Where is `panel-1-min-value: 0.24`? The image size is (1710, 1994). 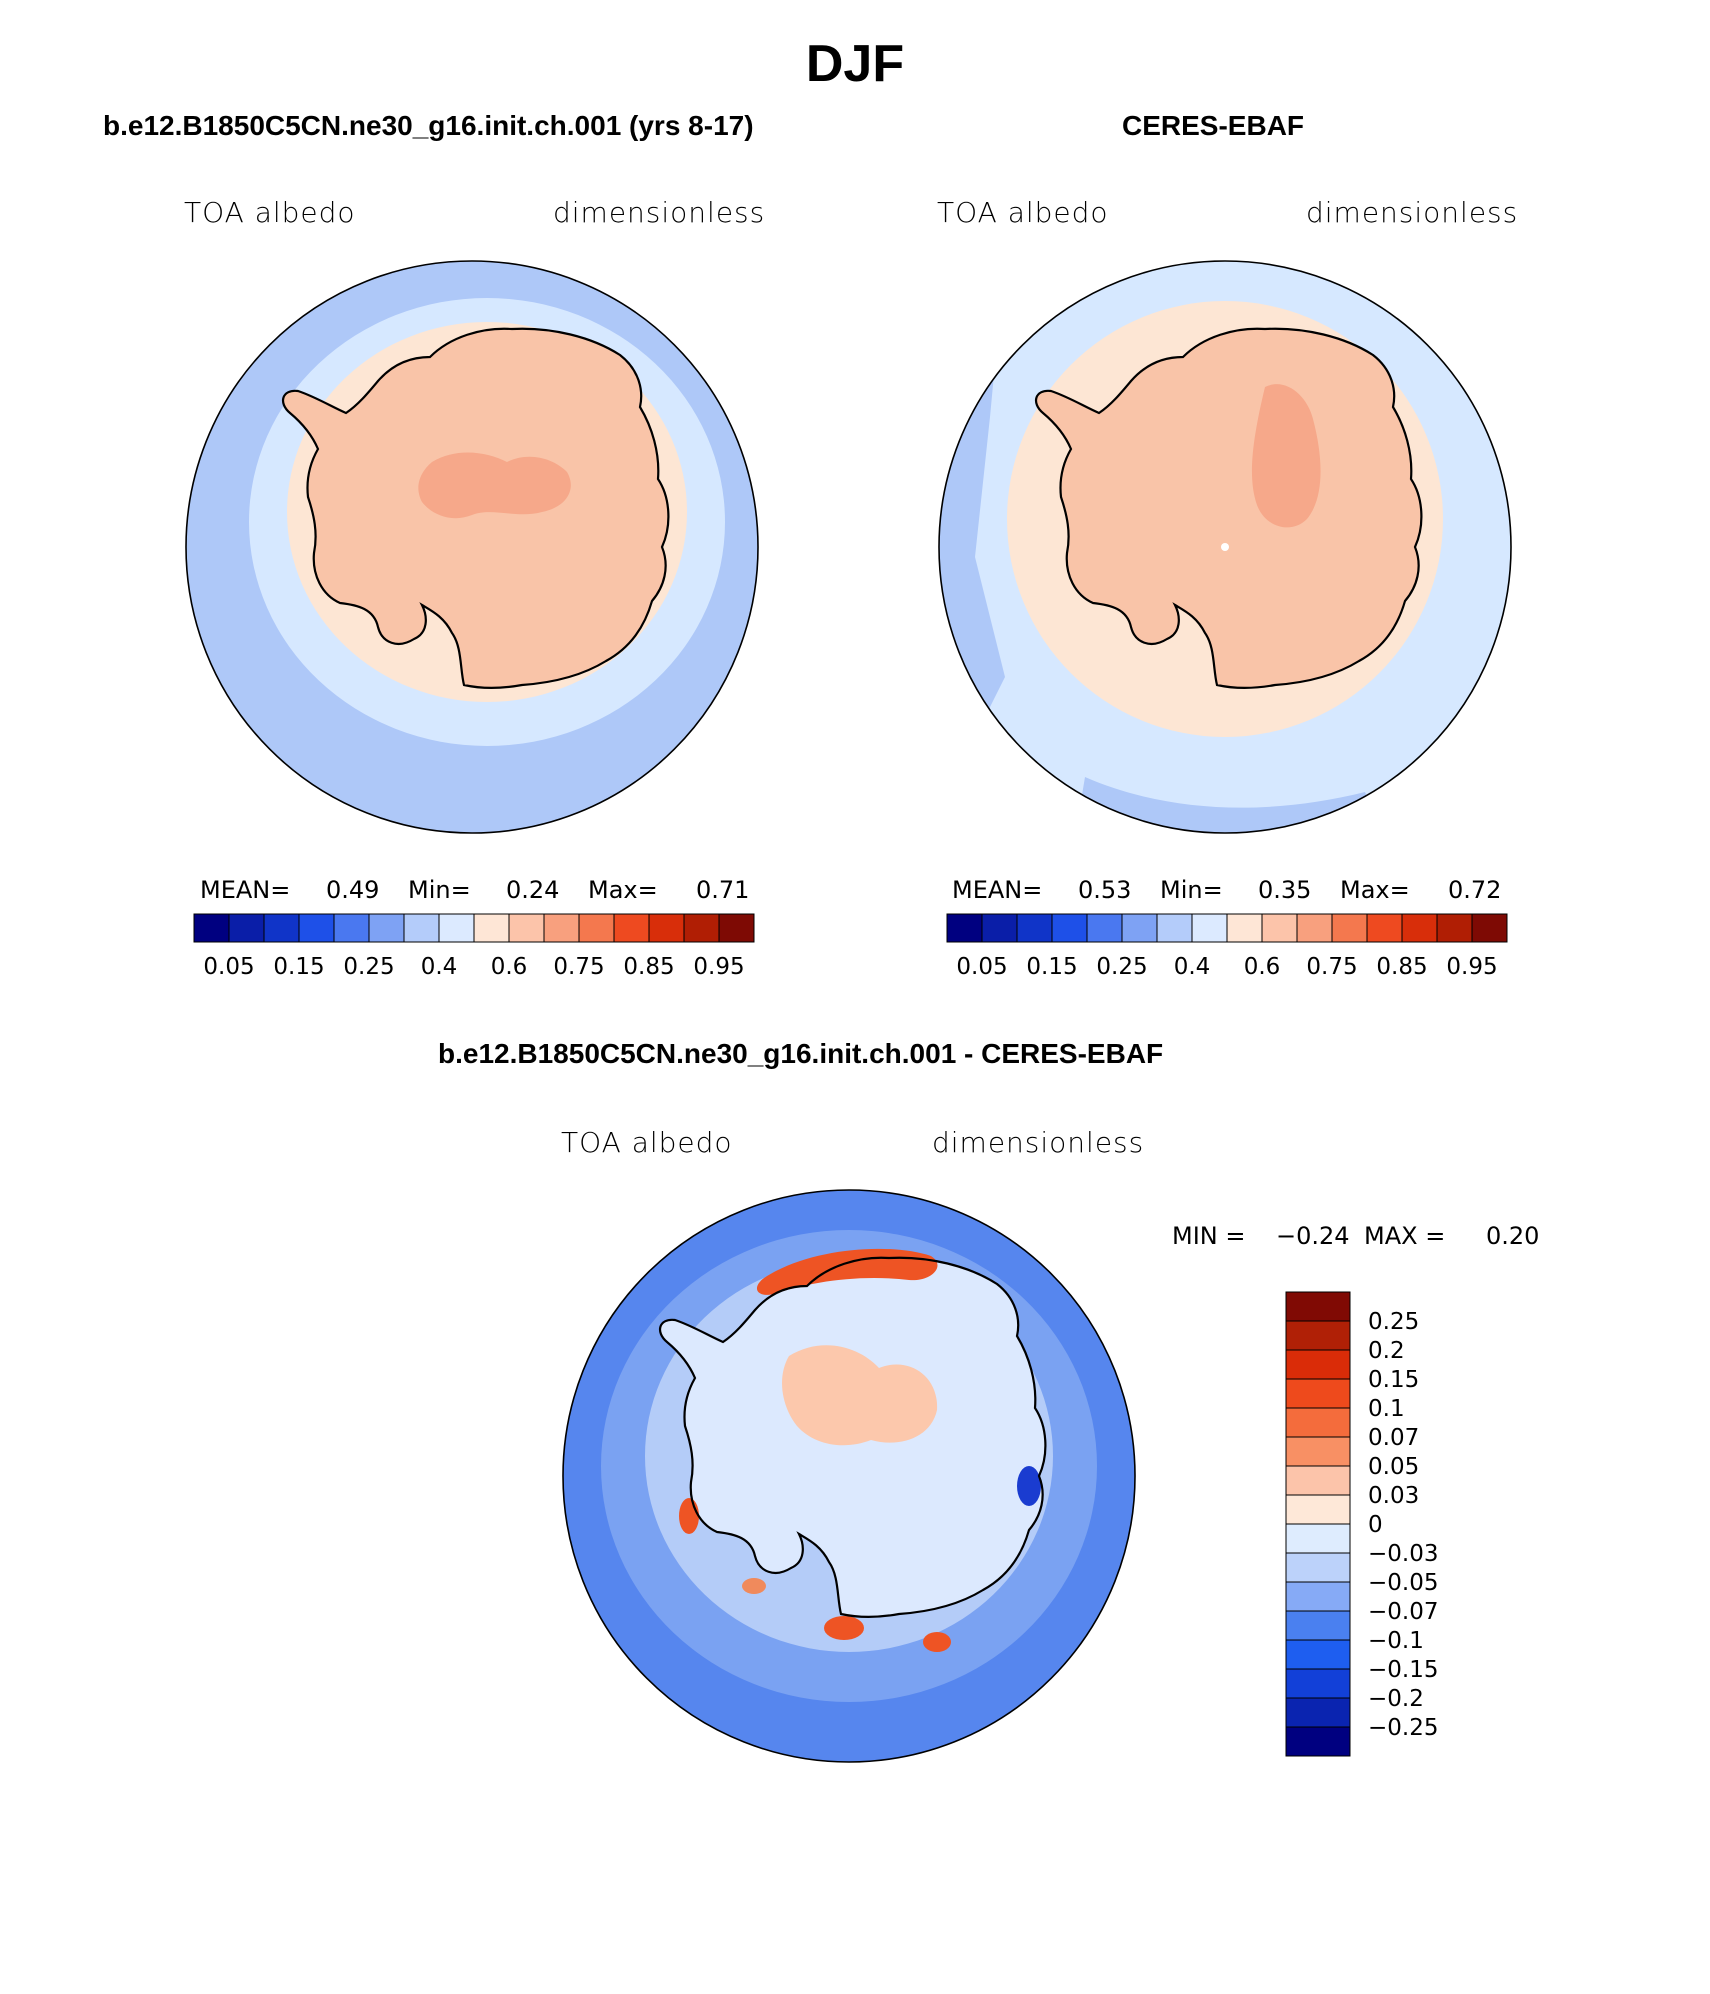
panel-1-min-value: 0.24 is located at coordinates (533, 890).